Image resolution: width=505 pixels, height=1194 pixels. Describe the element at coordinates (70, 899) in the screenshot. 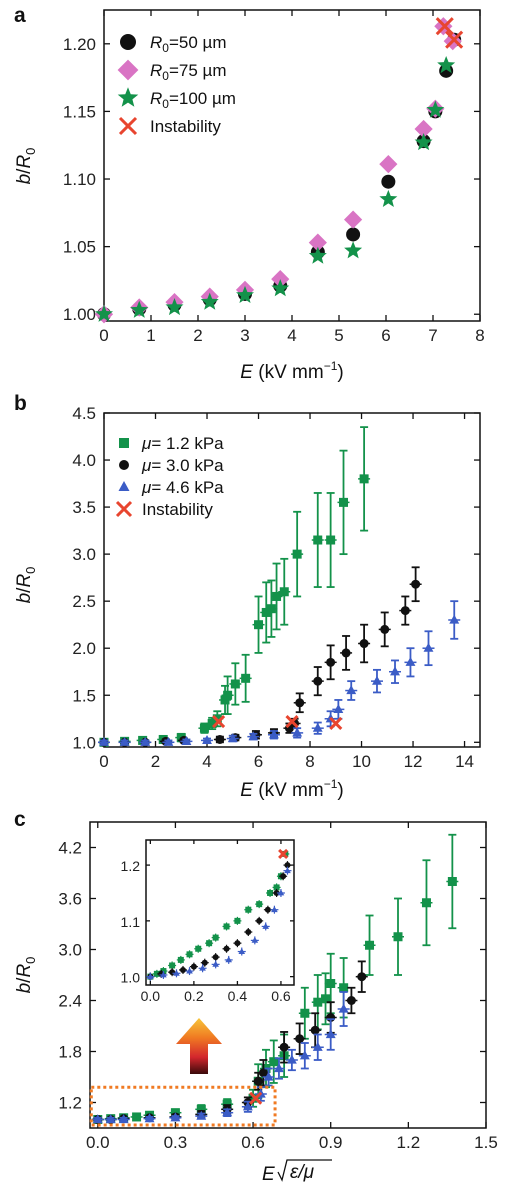

I see `y-tick-label: 3.6` at that location.